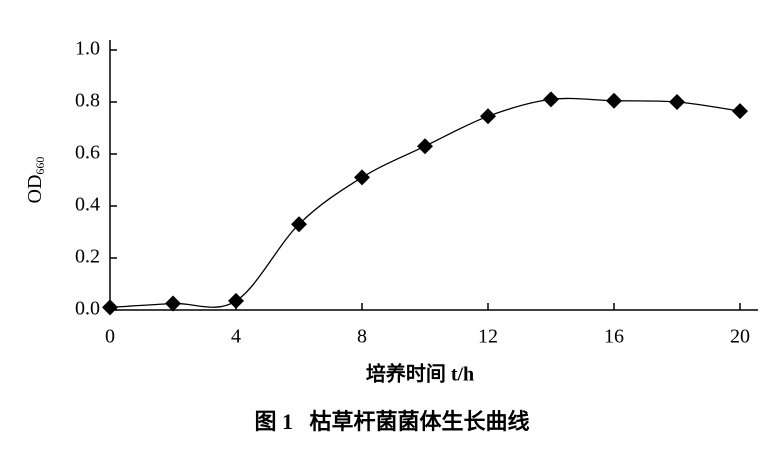 Image resolution: width=784 pixels, height=450 pixels. I want to click on y-axis-label: OD660, so click(35, 180).